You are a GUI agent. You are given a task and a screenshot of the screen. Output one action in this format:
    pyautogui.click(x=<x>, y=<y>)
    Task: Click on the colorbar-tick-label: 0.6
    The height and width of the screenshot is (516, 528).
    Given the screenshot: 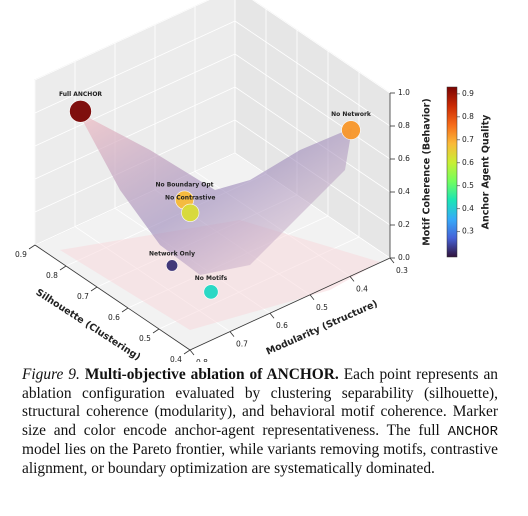 What is the action you would take?
    pyautogui.click(x=468, y=162)
    